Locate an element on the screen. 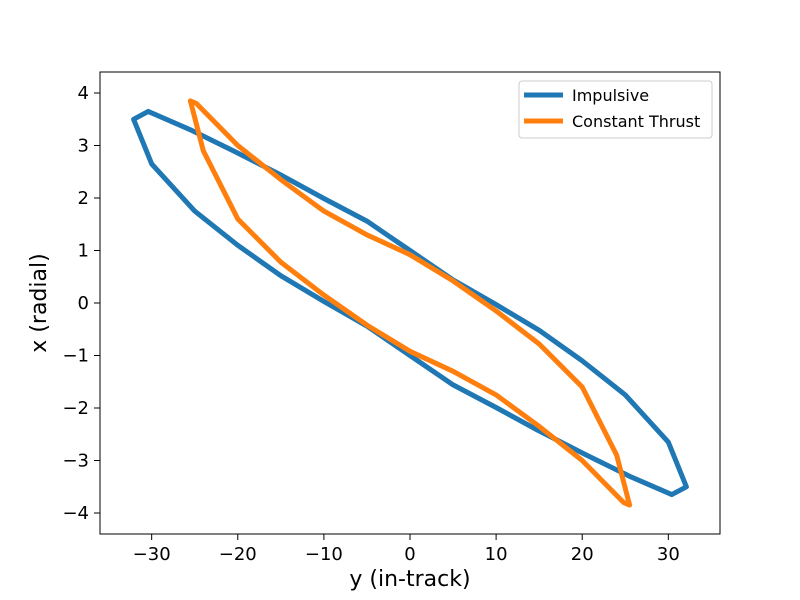 This screenshot has width=800, height=600. y-axis: −4 −3 −2 −1 0 1 2 3 4 is located at coordinates (81, 303).